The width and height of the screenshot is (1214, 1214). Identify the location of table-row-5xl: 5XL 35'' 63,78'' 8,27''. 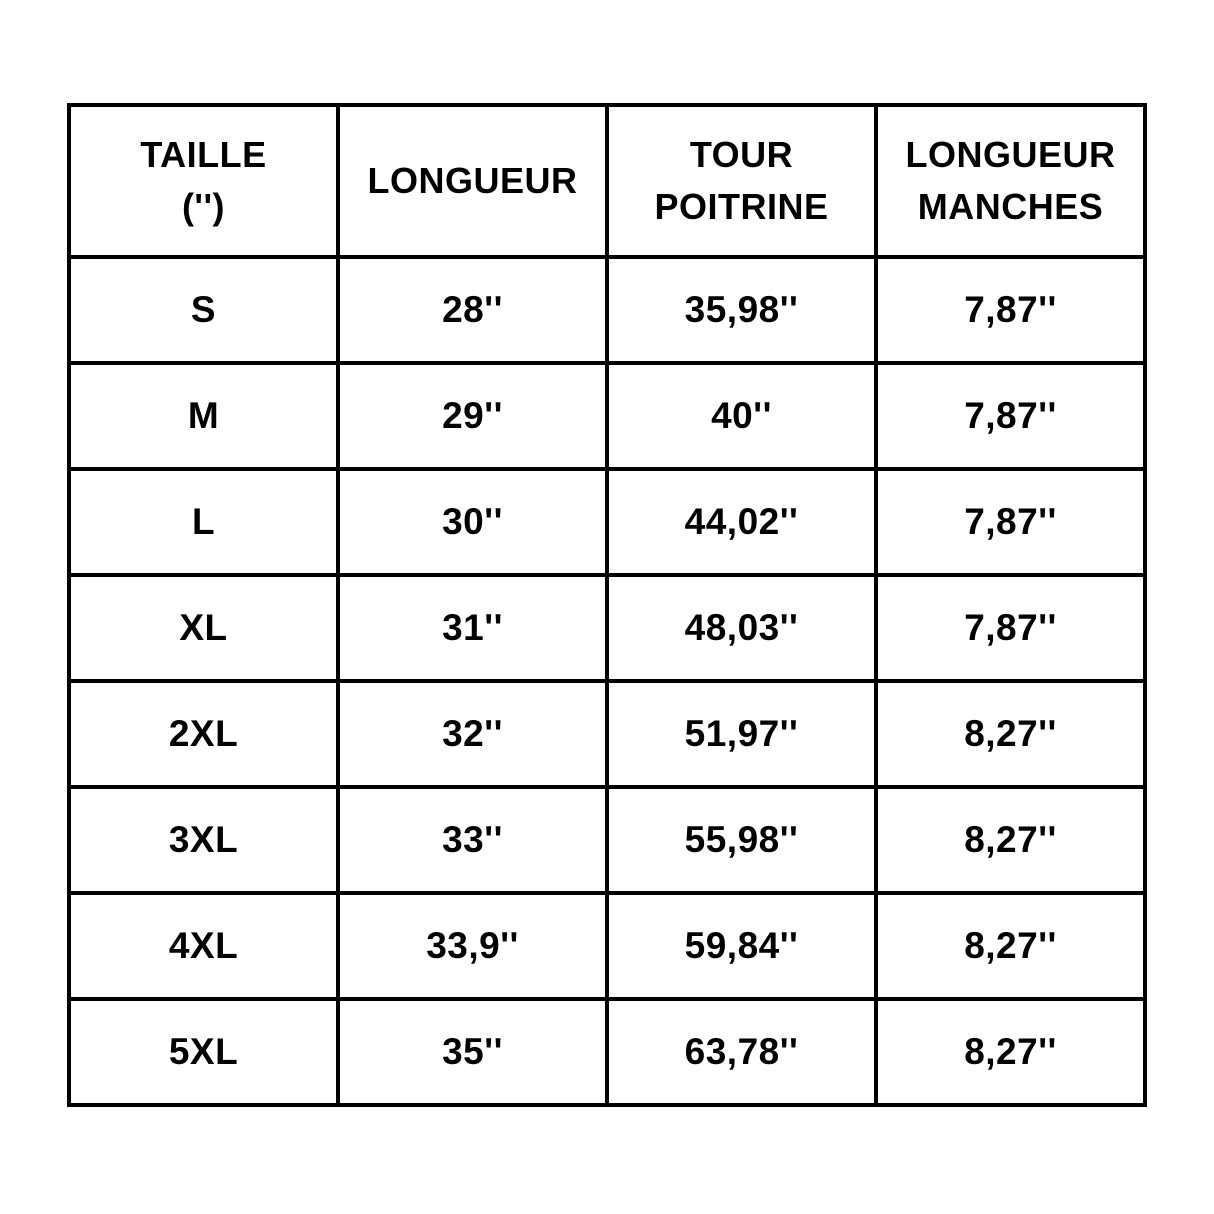
(607, 1052).